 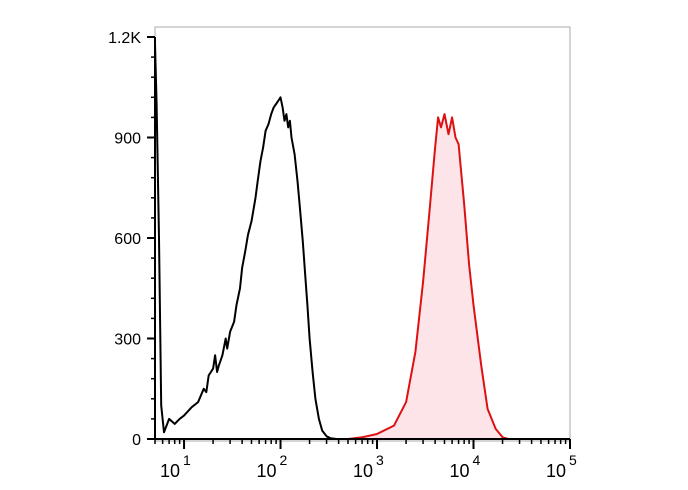 What do you see at coordinates (573, 460) in the screenshot?
I see `x-tick-label-exponent: 5` at bounding box center [573, 460].